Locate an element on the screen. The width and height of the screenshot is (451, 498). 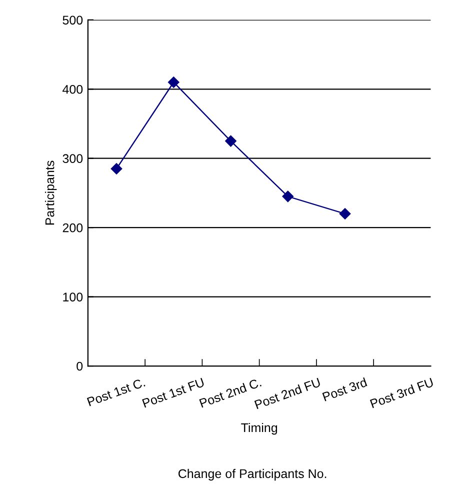
y-tick-label: 200 is located at coordinates (72, 227).